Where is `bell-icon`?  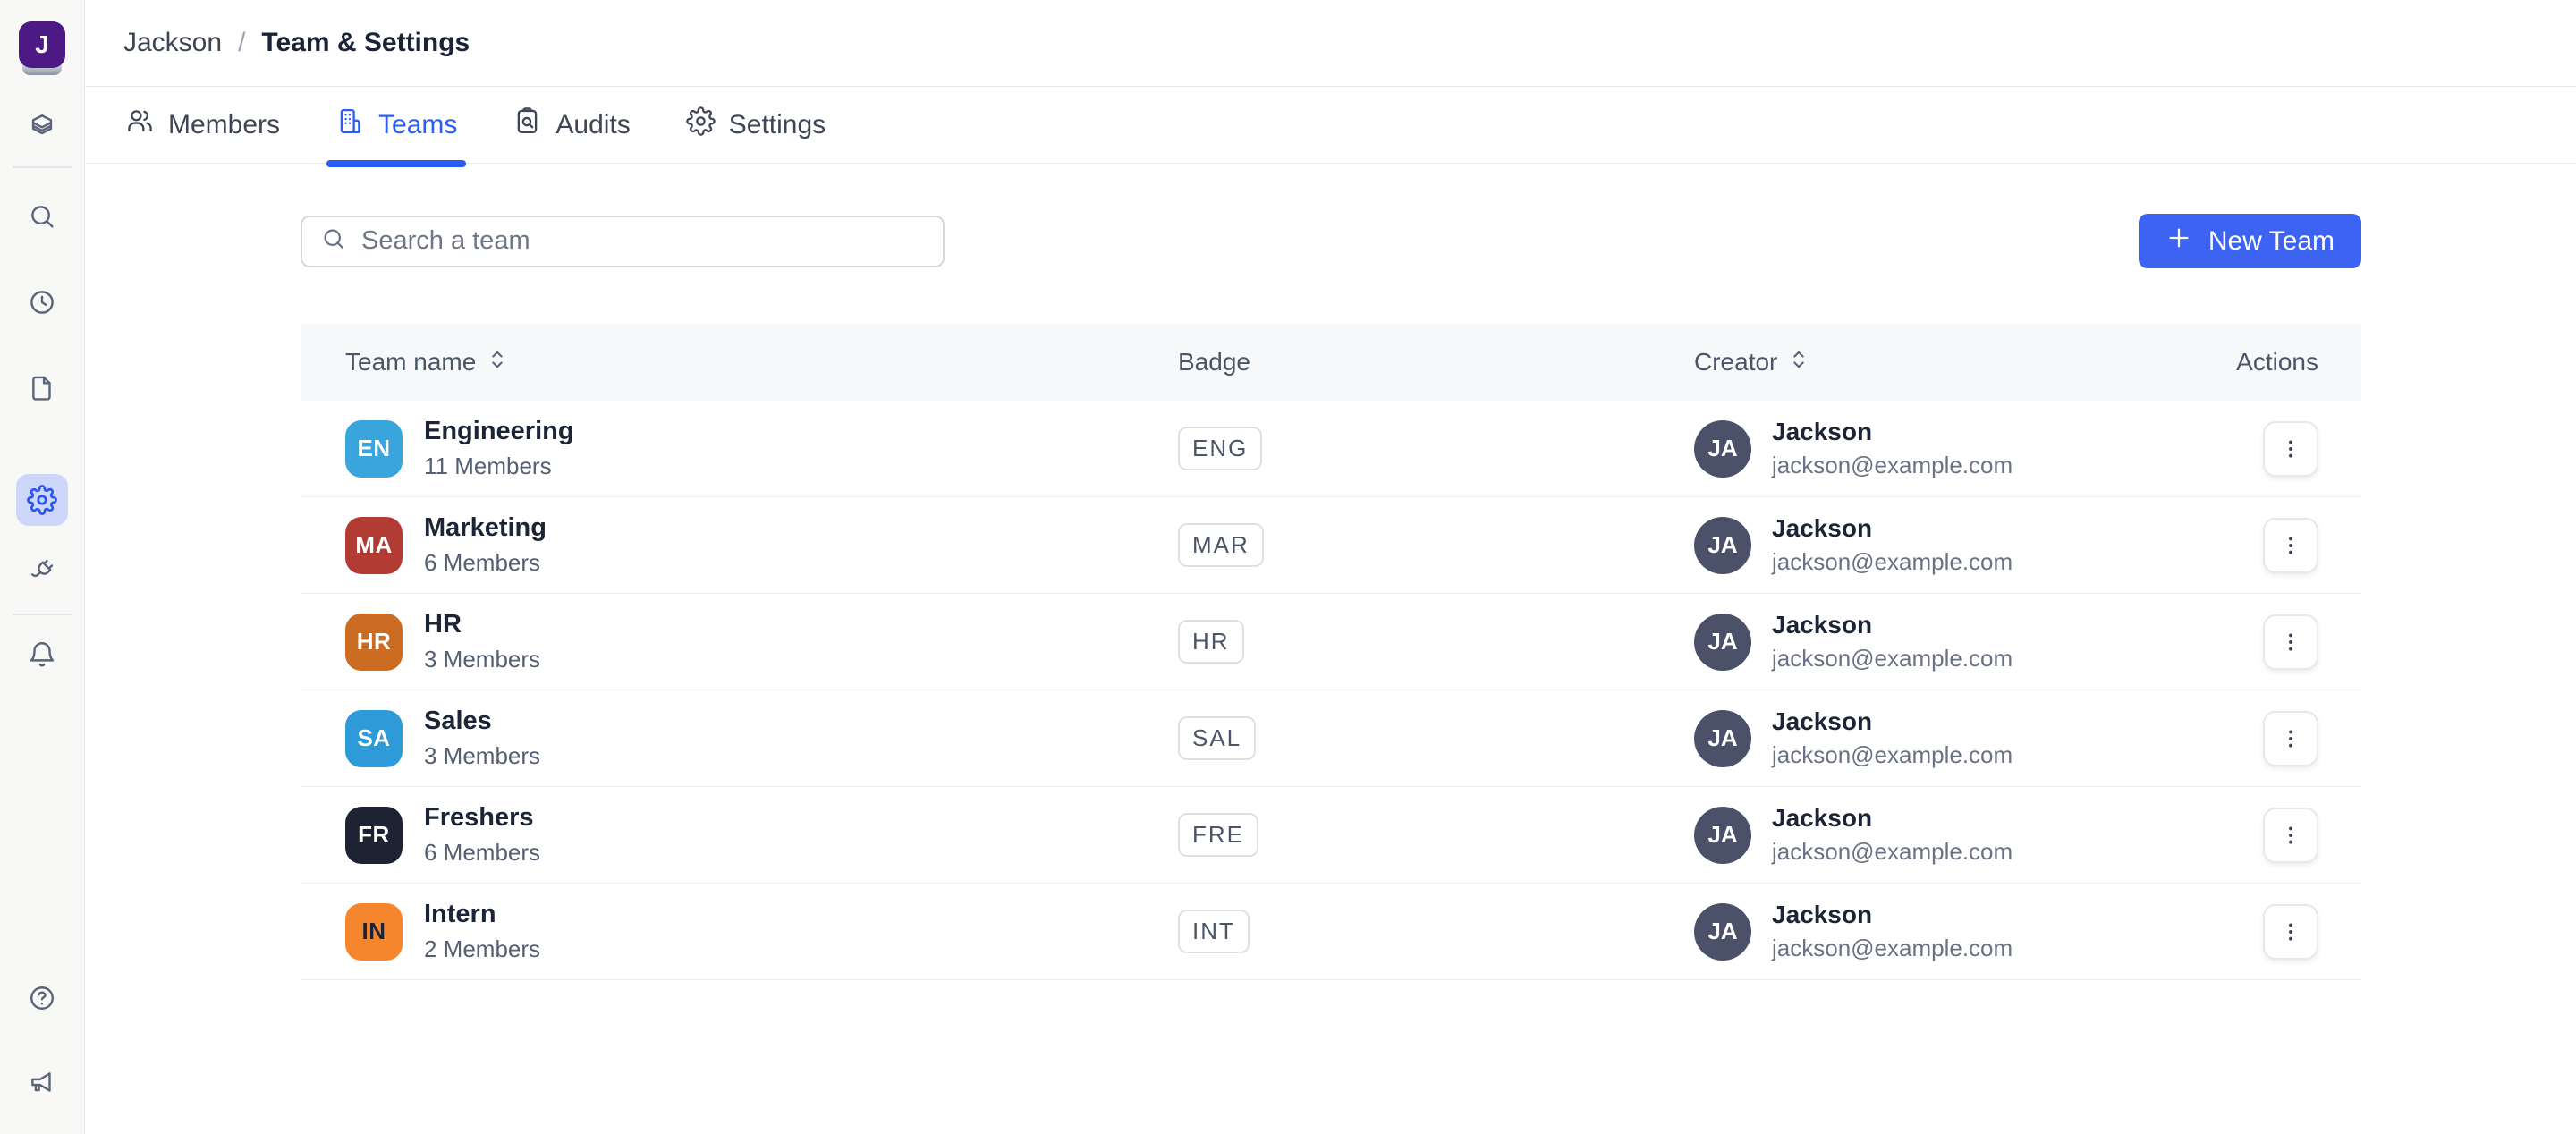 bell-icon is located at coordinates (42, 655).